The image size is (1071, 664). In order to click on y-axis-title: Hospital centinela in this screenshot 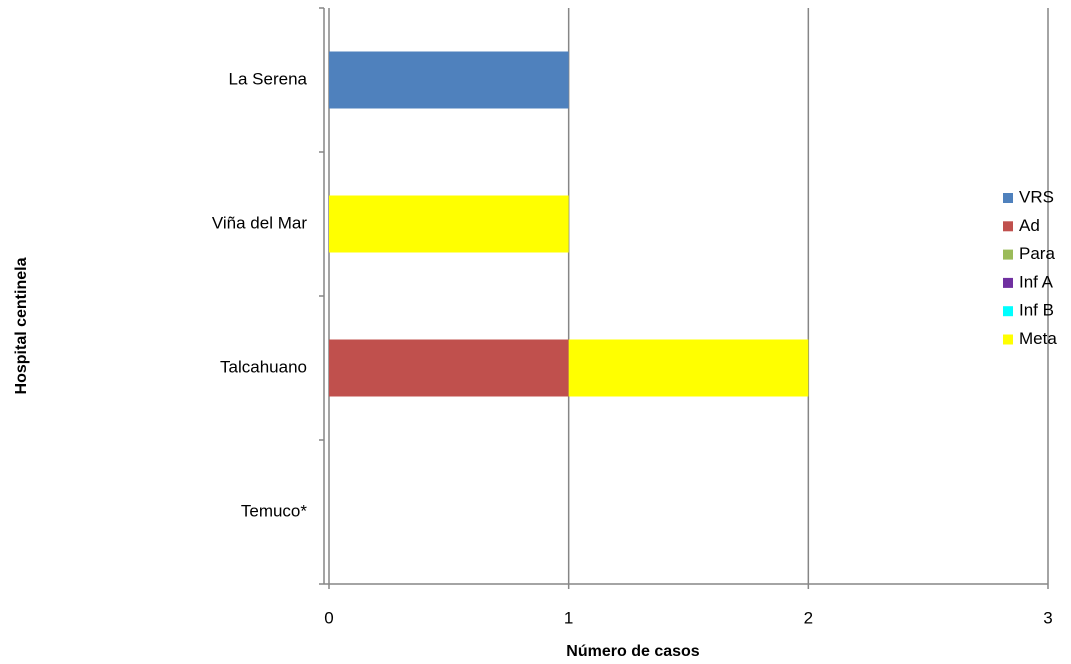, I will do `click(21, 325)`.